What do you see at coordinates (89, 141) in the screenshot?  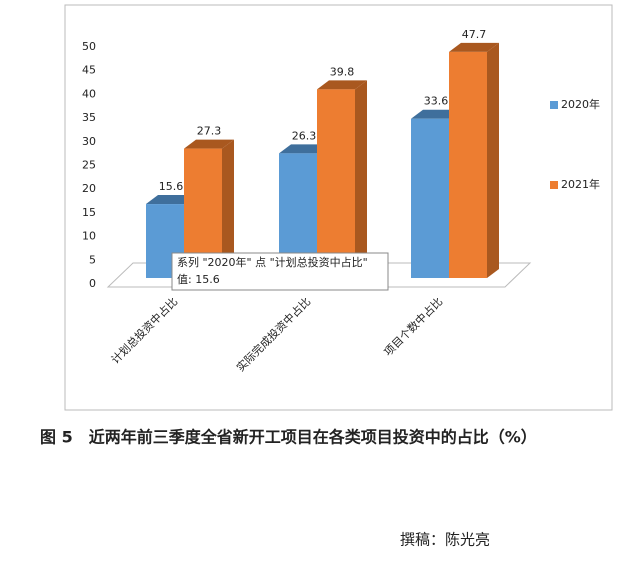 I see `y-tick-label: 30` at bounding box center [89, 141].